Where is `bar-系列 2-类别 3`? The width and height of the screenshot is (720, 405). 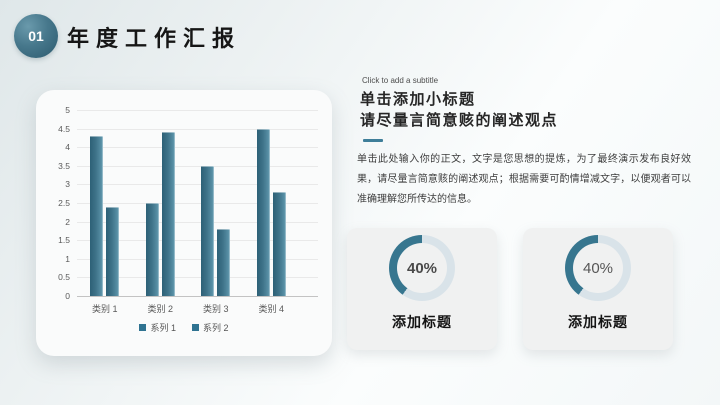
bar-系列 2-类别 3 is located at coordinates (224, 262).